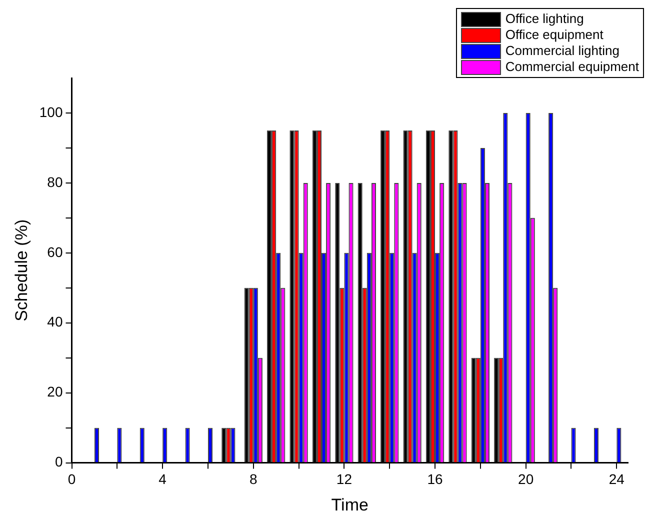 The height and width of the screenshot is (528, 656). Describe the element at coordinates (55, 392) in the screenshot. I see `y-tick-label: 20` at that location.